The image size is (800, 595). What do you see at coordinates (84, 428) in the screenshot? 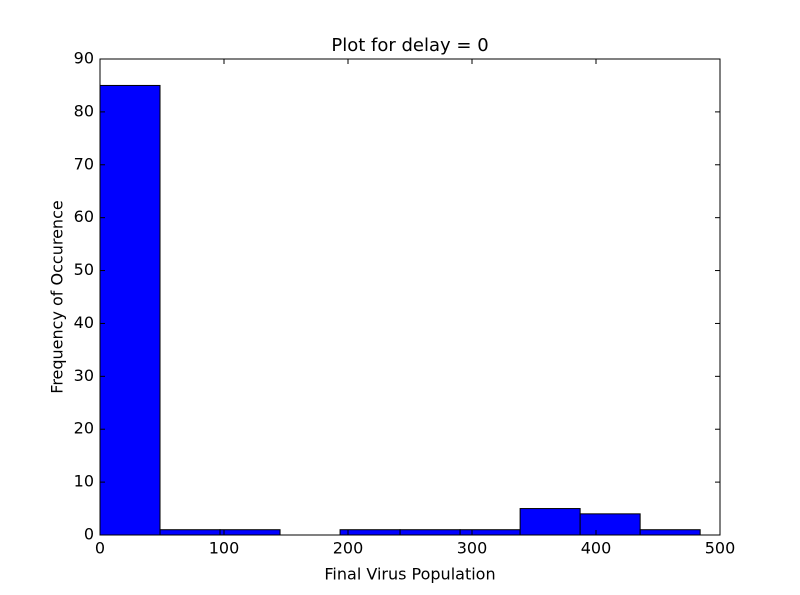
I see `y-tick-label: 20` at bounding box center [84, 428].